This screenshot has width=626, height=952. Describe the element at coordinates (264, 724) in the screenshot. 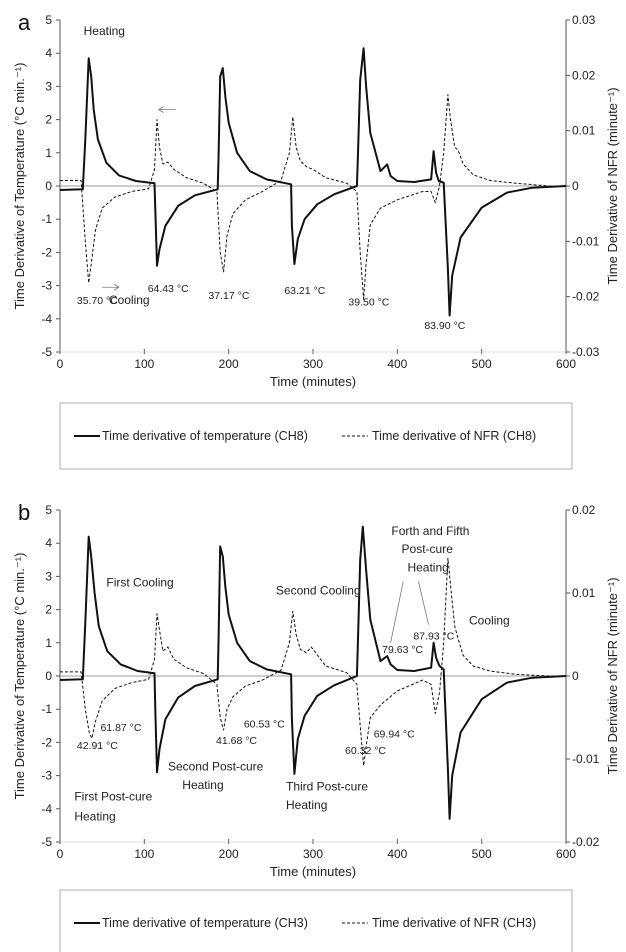

I see `annotation-label: 60.53 °C` at that location.